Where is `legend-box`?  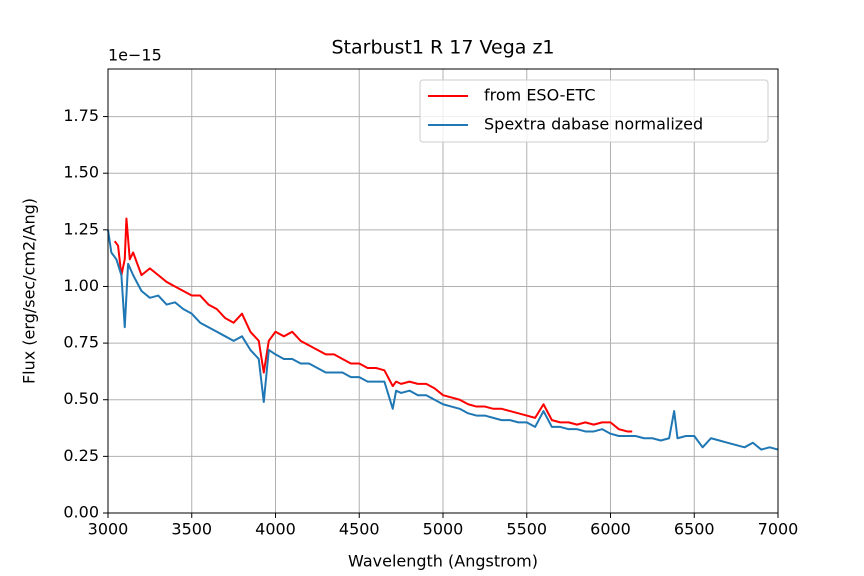 legend-box is located at coordinates (594, 111).